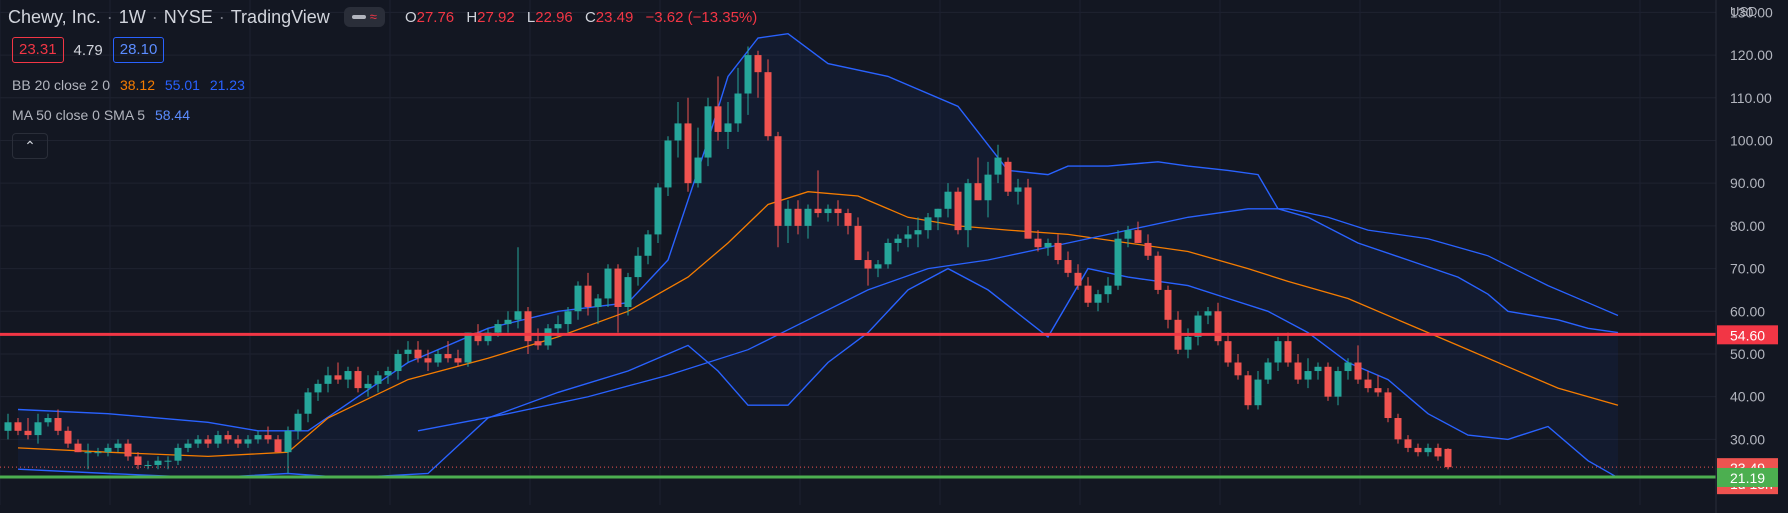 The height and width of the screenshot is (513, 1788). What do you see at coordinates (88, 50) in the screenshot?
I see `trade-buttons: 23.31 4.79 28.10` at bounding box center [88, 50].